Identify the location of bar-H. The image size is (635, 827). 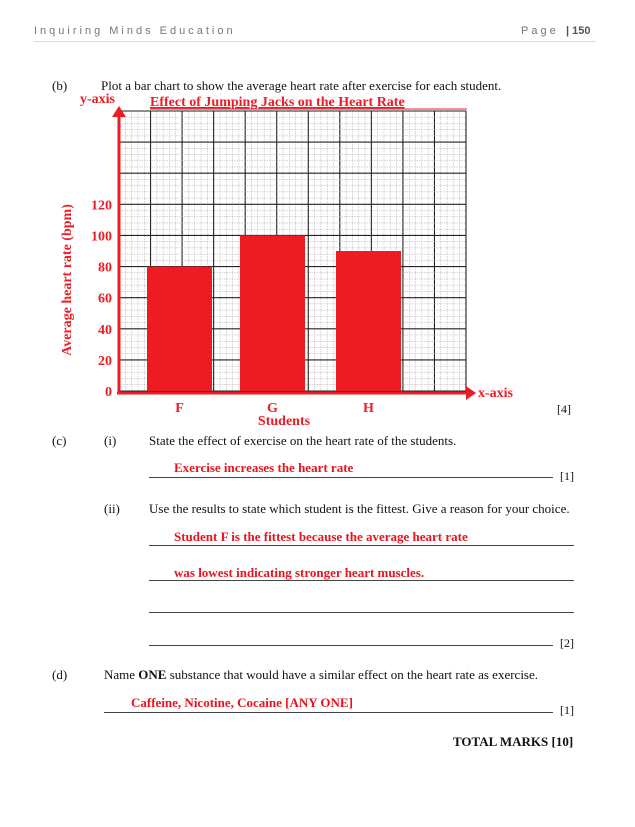
(368, 321).